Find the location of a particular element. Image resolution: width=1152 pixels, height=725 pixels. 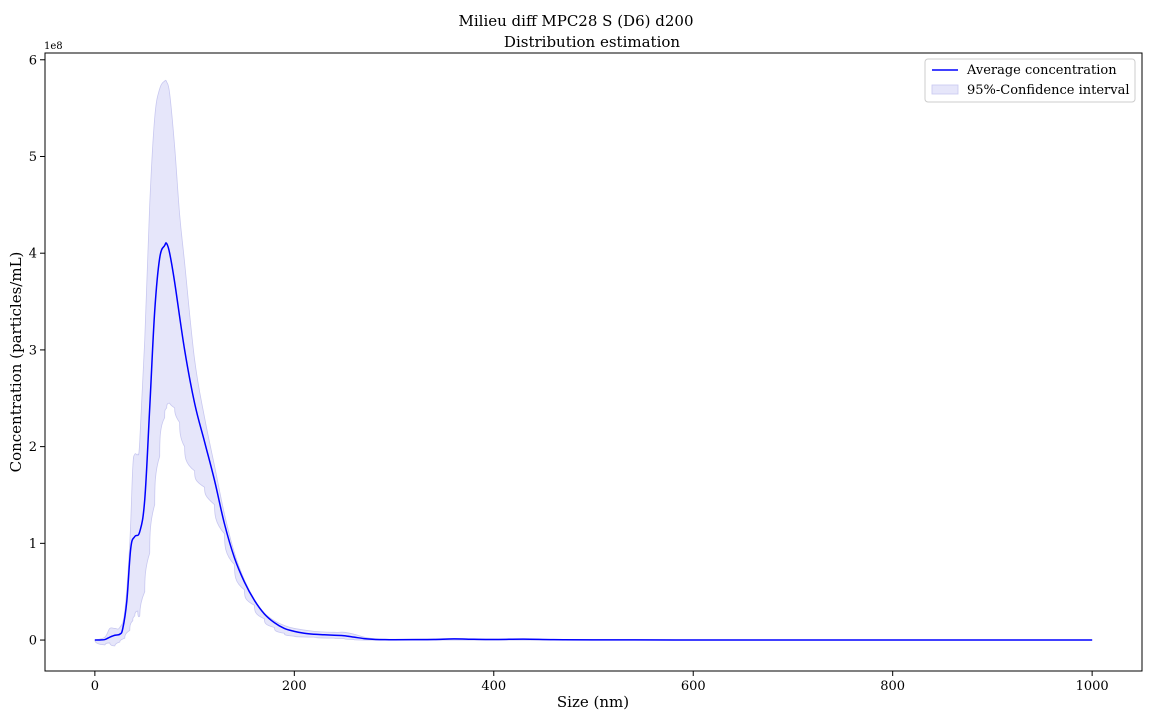

y-axis-label: Concentration (particles/mL) is located at coordinates (16, 362).